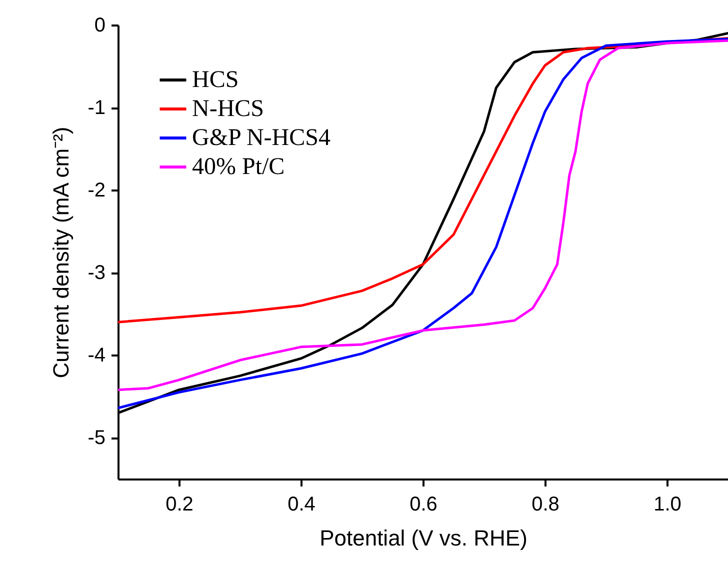 The image size is (728, 572). I want to click on y-tick-label: -4, so click(97, 355).